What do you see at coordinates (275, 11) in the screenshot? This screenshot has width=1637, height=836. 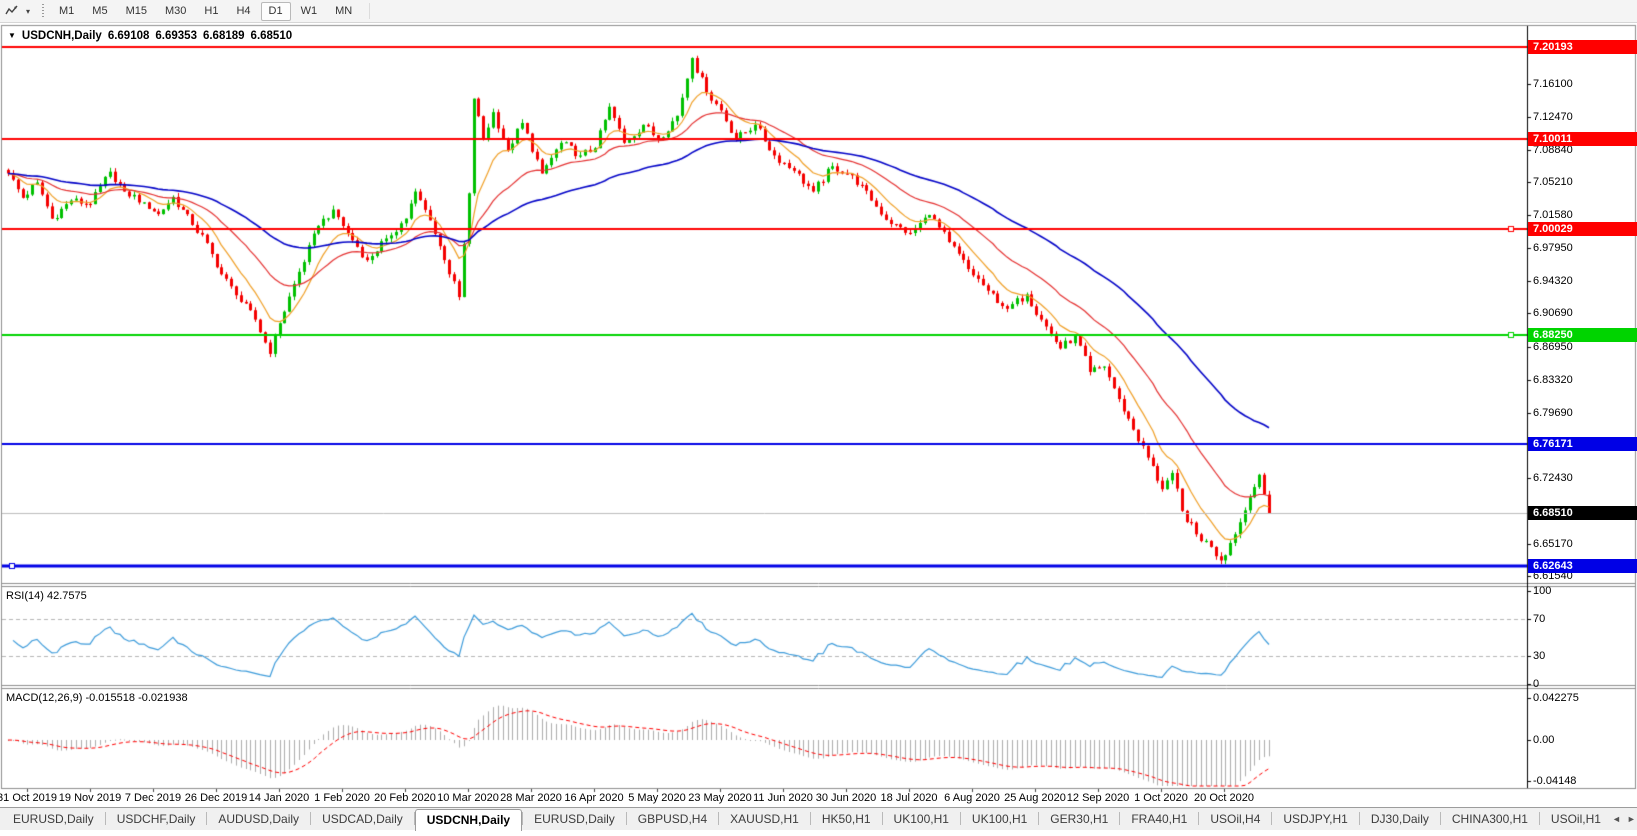 I see `timeframe-button-d1: D1` at bounding box center [275, 11].